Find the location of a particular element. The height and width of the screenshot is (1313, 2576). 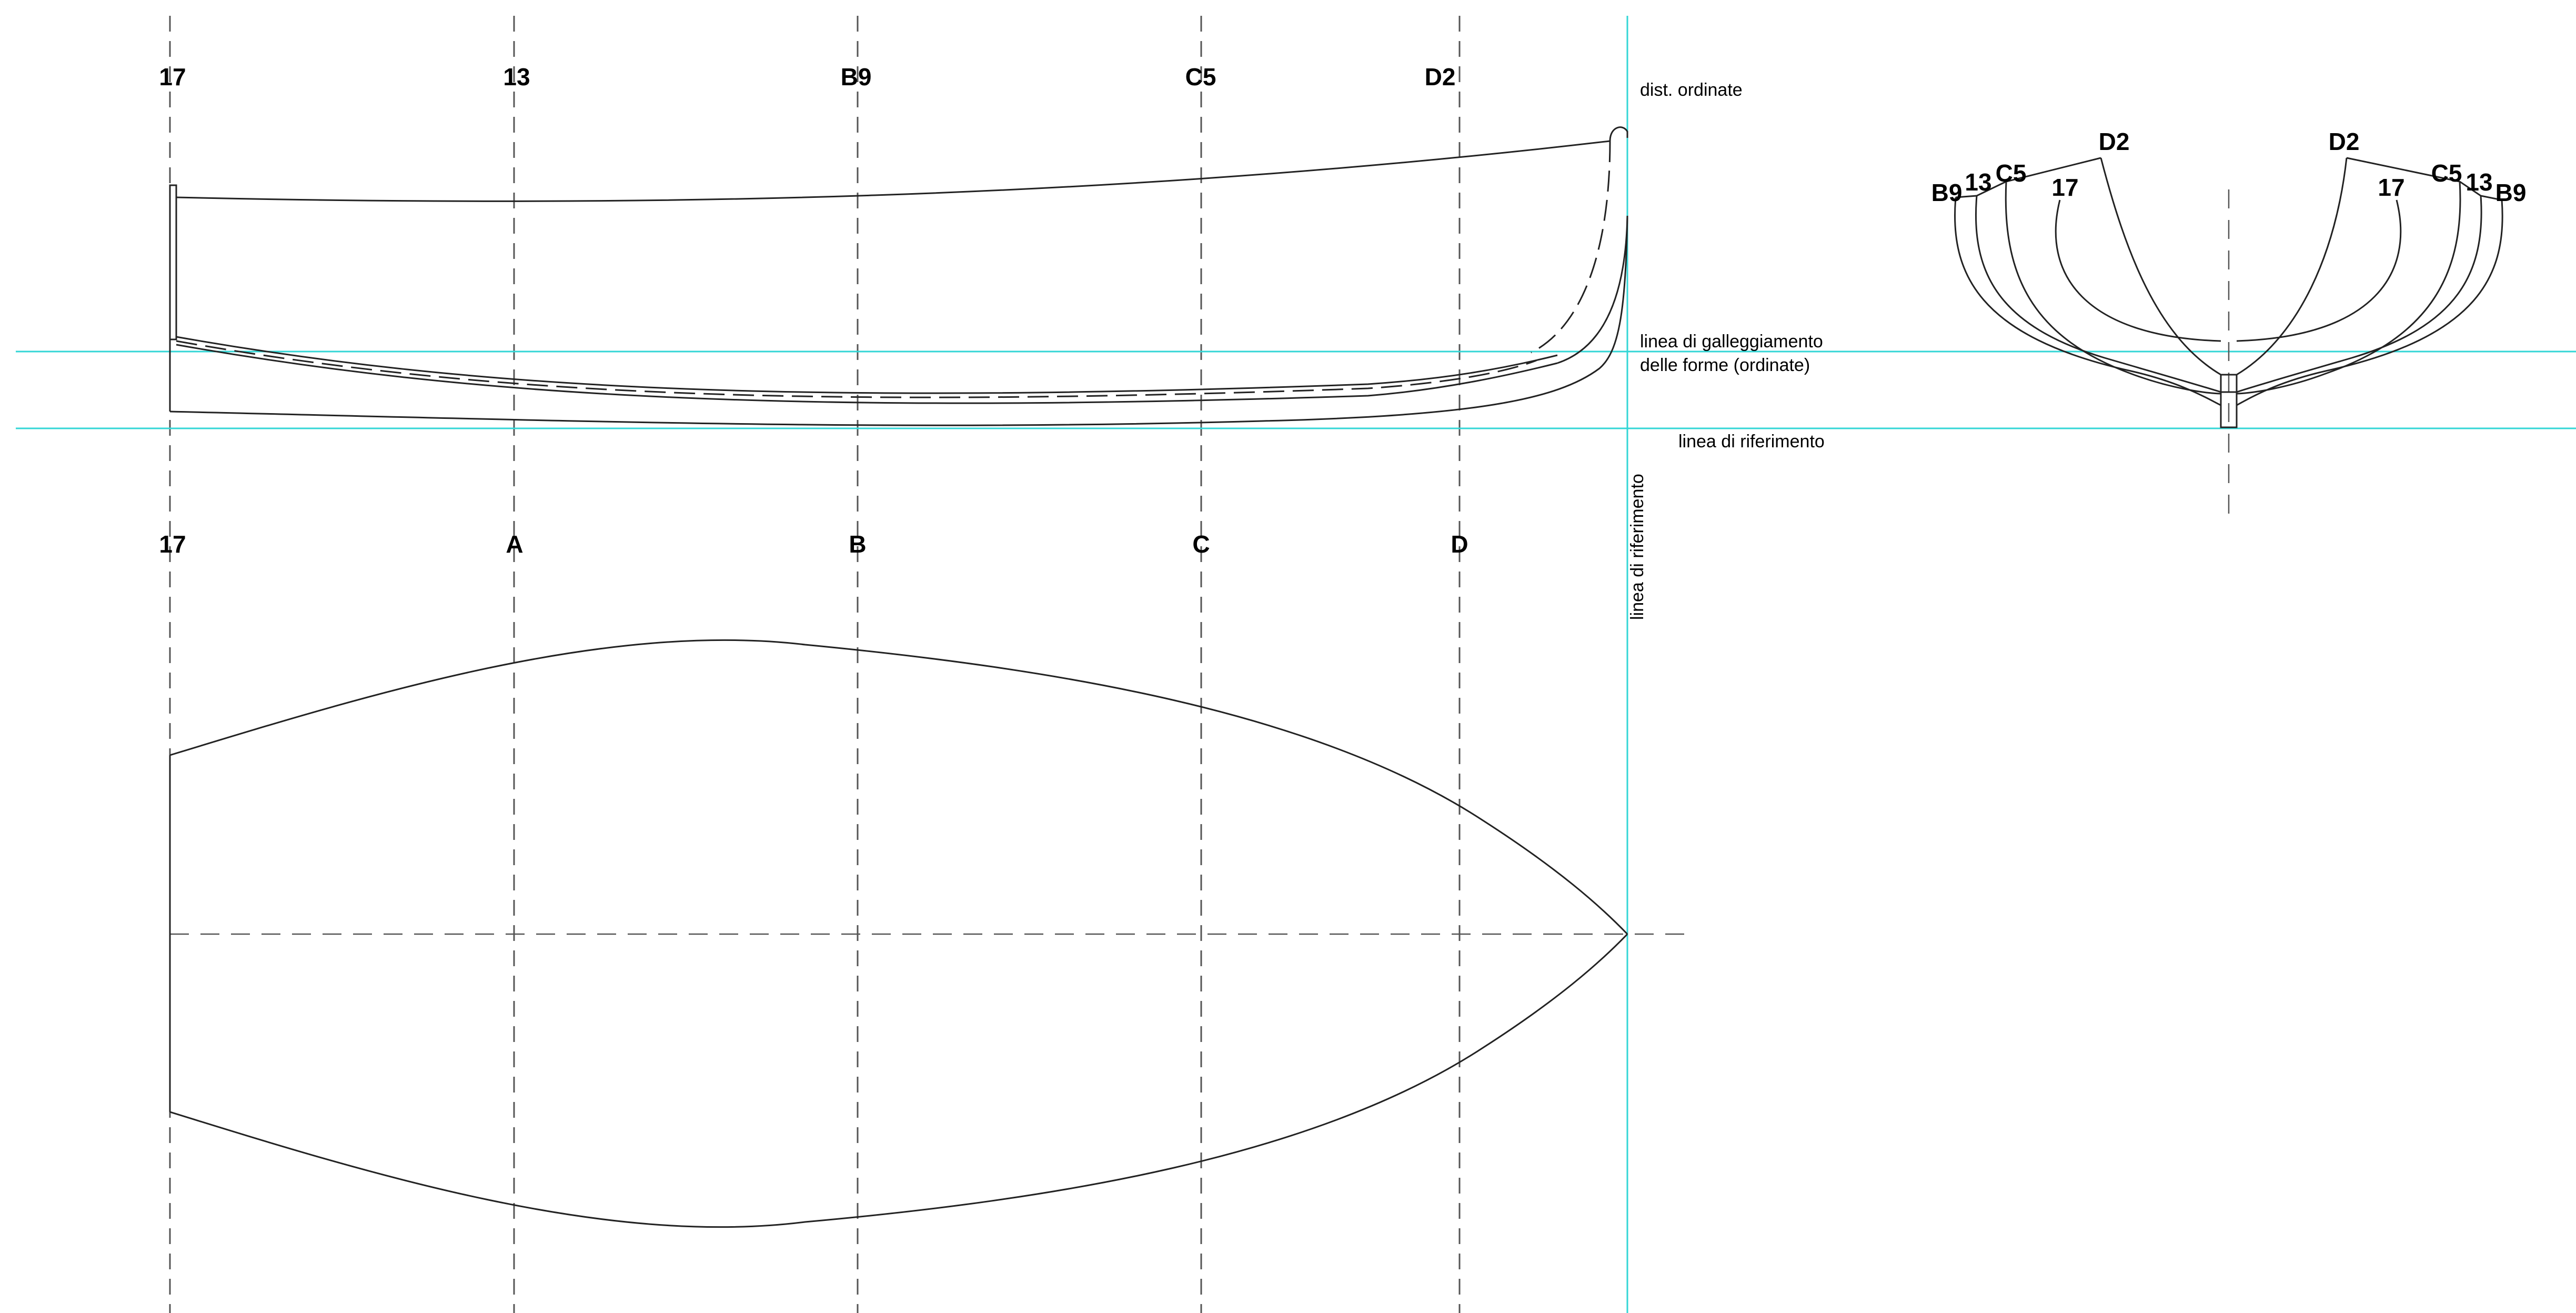

plan-label-17: 17 is located at coordinates (173, 544).